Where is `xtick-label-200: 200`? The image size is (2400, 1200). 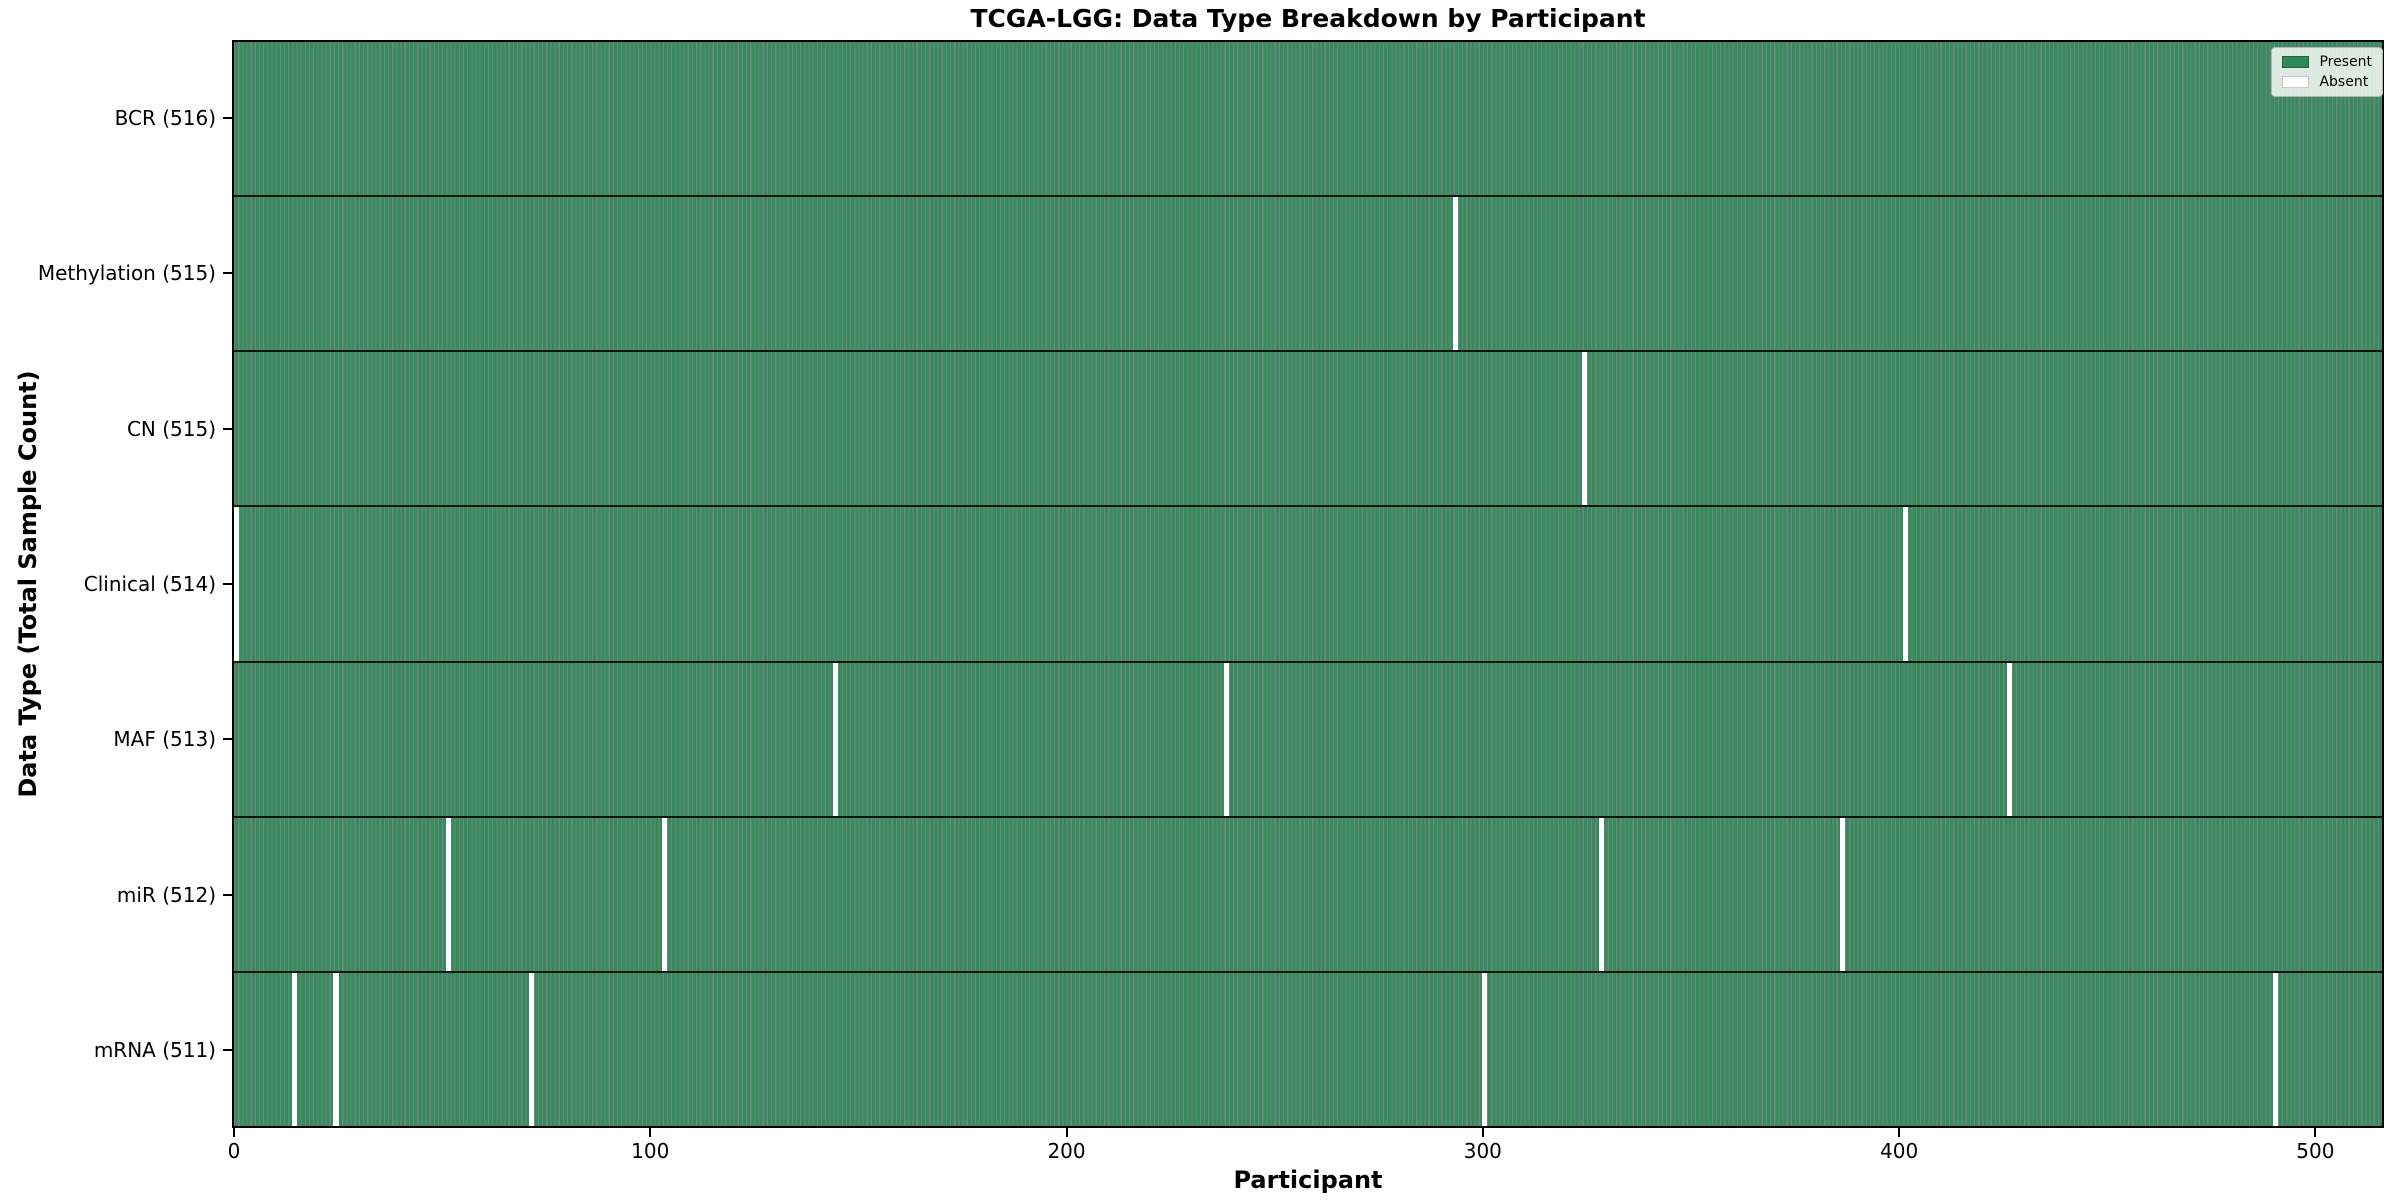
xtick-label-200: 200 is located at coordinates (1066, 1151).